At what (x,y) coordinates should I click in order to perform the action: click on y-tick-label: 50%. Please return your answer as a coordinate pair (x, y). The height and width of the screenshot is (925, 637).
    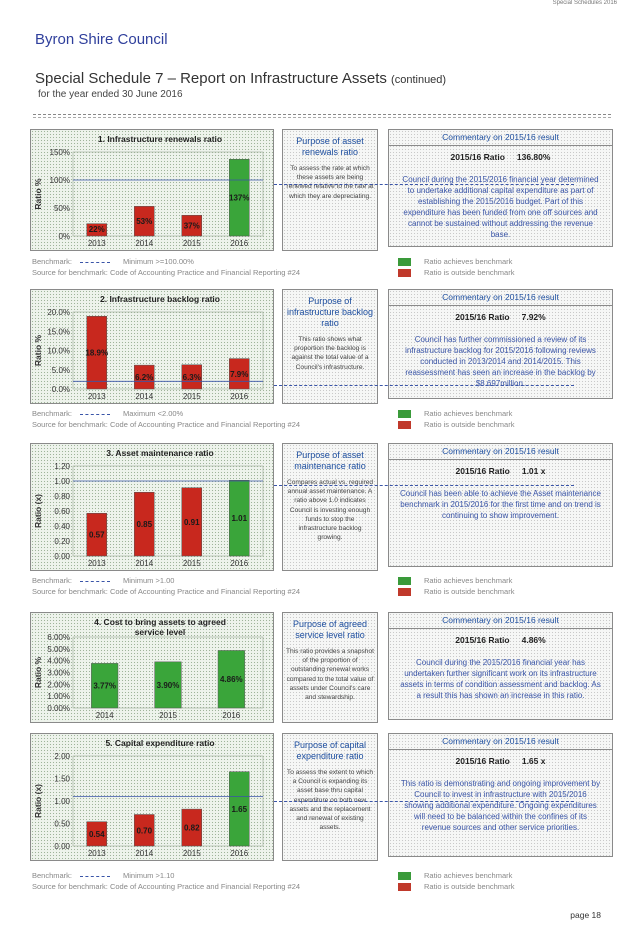
    Looking at the image, I should click on (62, 208).